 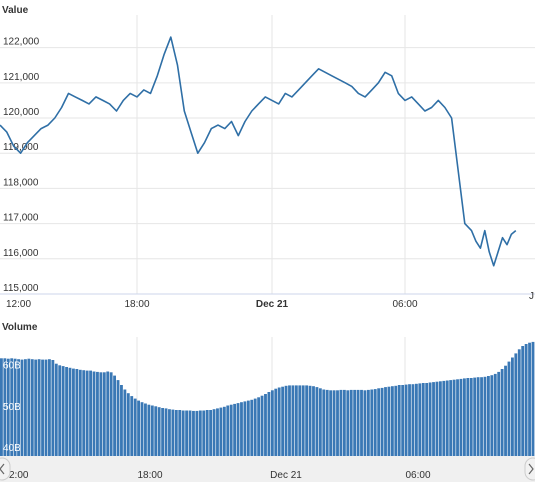 What do you see at coordinates (417, 475) in the screenshot?
I see `volume-x-tick-label: 06:00` at bounding box center [417, 475].